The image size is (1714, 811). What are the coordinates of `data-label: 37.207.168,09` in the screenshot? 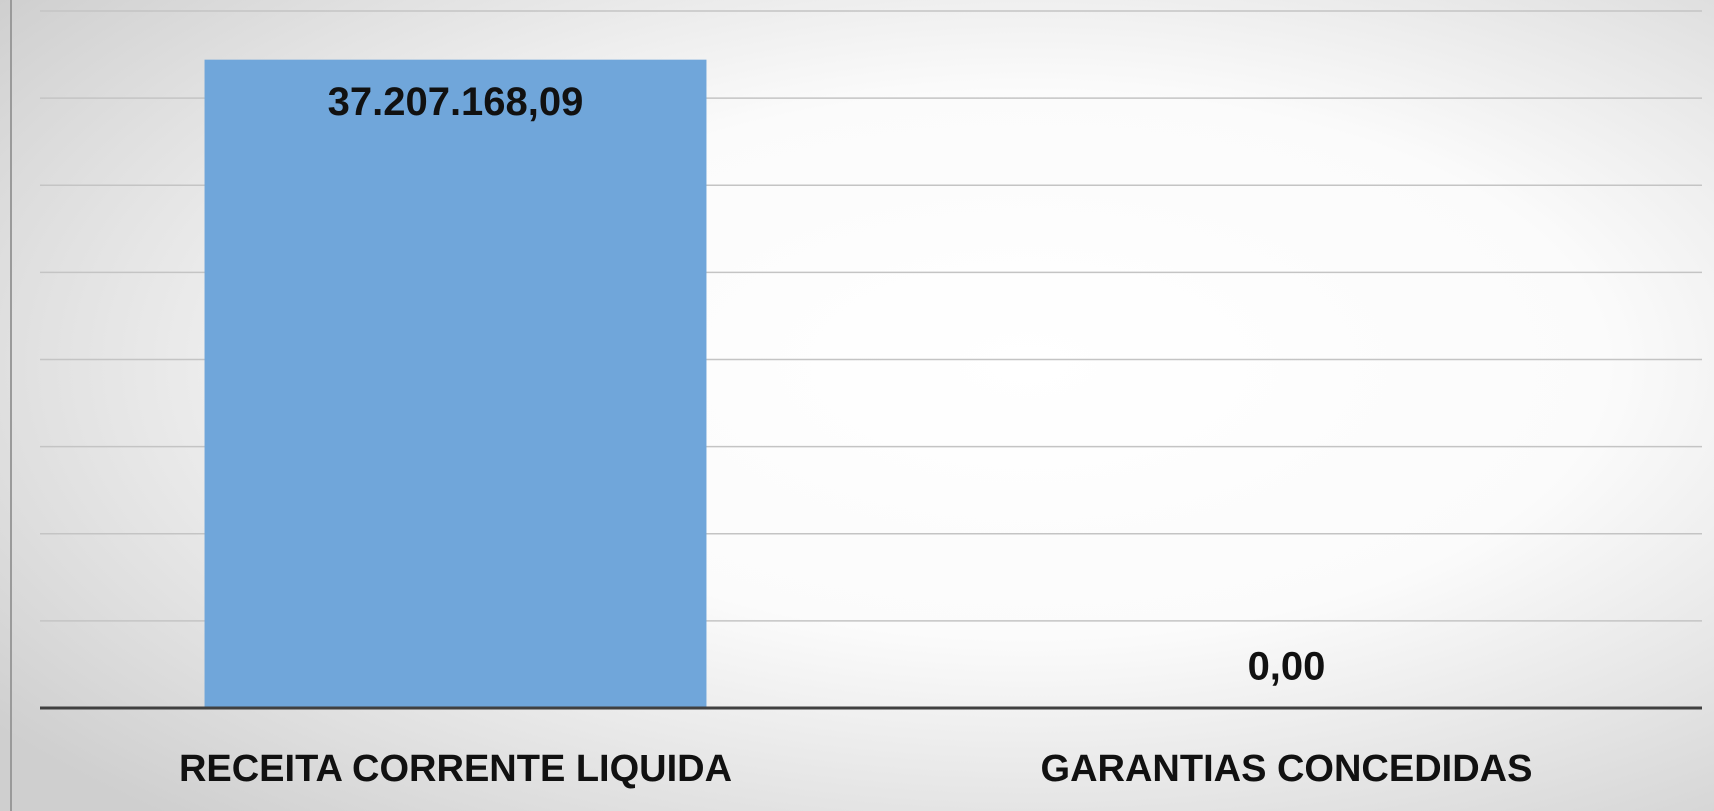 It's located at (456, 102).